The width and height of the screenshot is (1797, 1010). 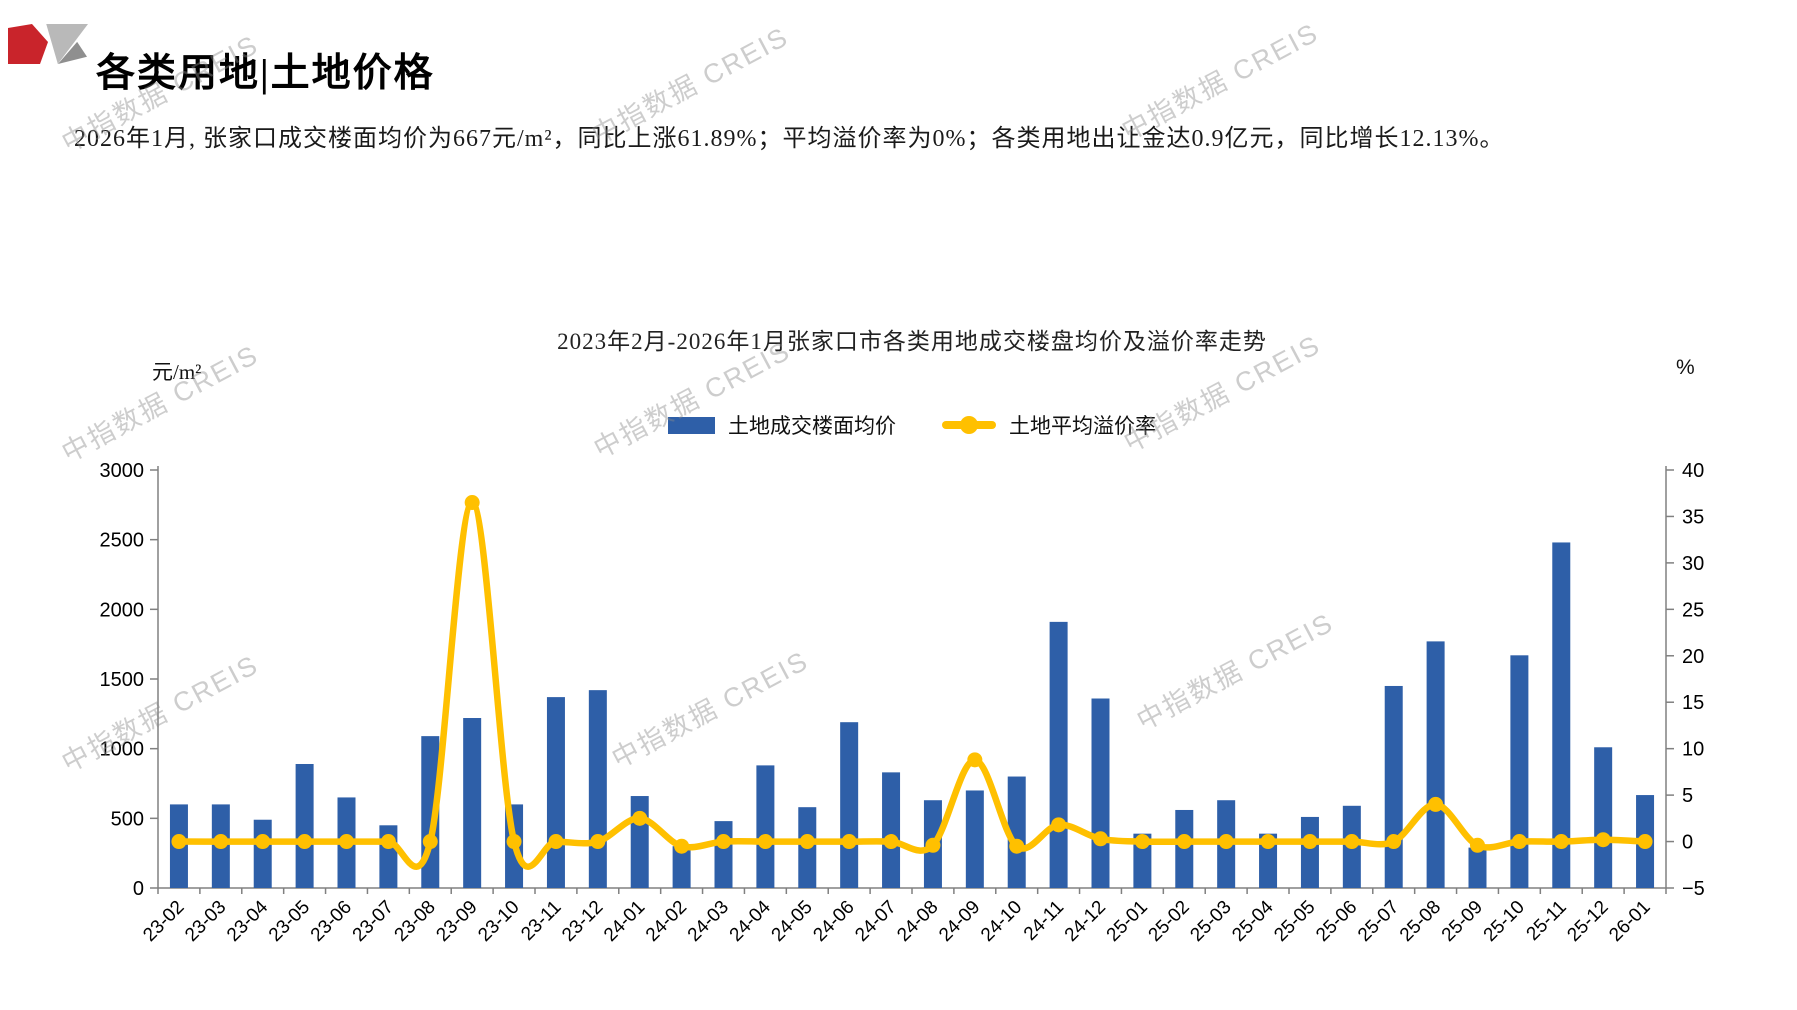 What do you see at coordinates (127, 819) in the screenshot?
I see `left-axis-tick-label: 500` at bounding box center [127, 819].